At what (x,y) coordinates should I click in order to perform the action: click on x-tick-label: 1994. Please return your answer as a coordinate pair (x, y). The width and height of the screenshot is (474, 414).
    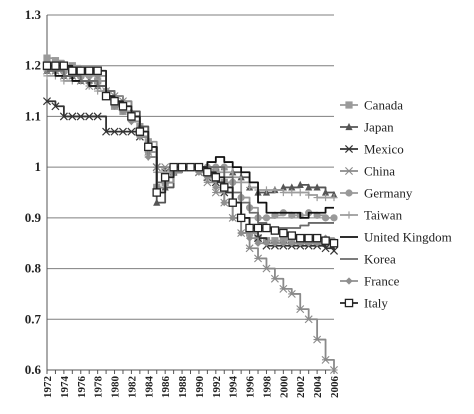
    Looking at the image, I should click on (234, 387).